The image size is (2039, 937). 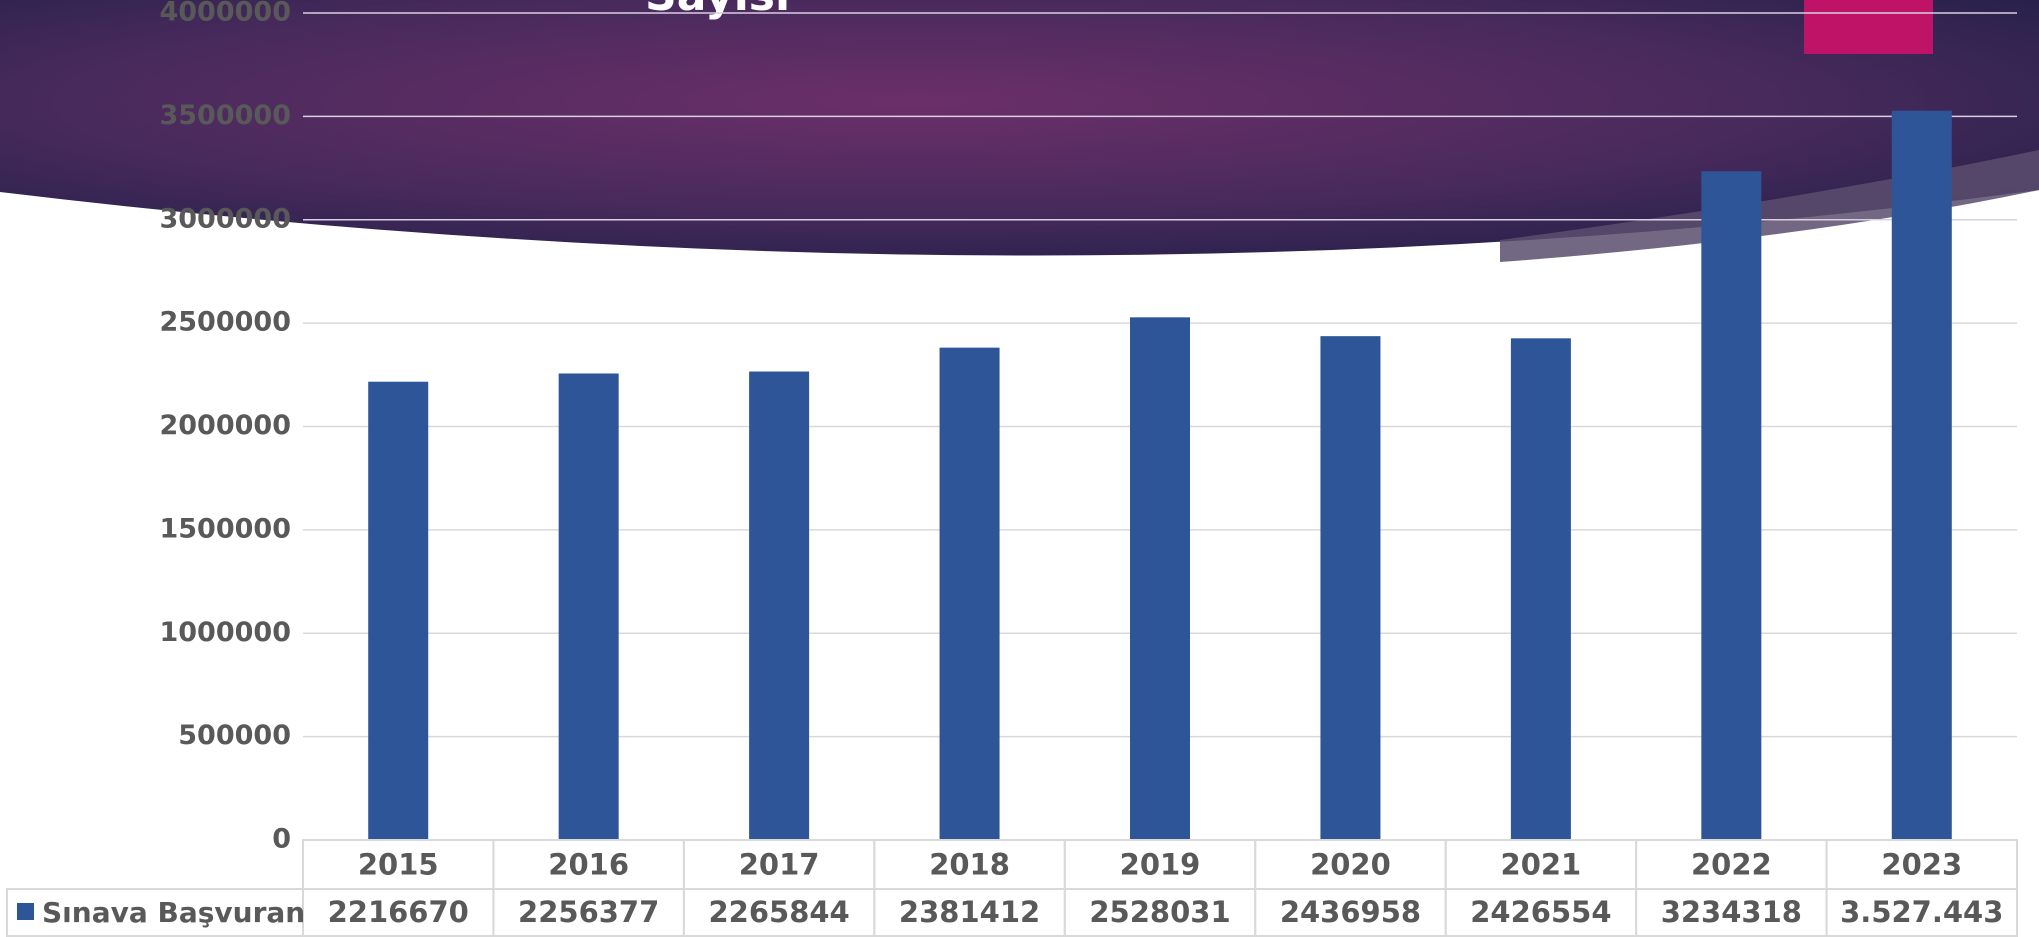 I want to click on x-tick-label: 2023, so click(x=1921, y=865).